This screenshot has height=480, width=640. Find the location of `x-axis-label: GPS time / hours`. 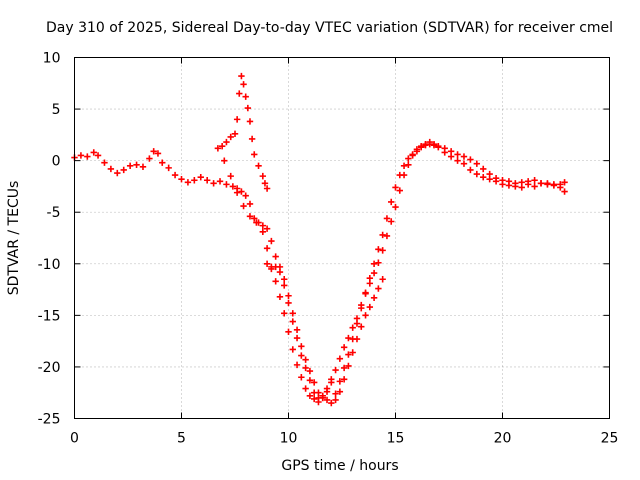

x-axis-label: GPS time / hours is located at coordinates (339, 466).